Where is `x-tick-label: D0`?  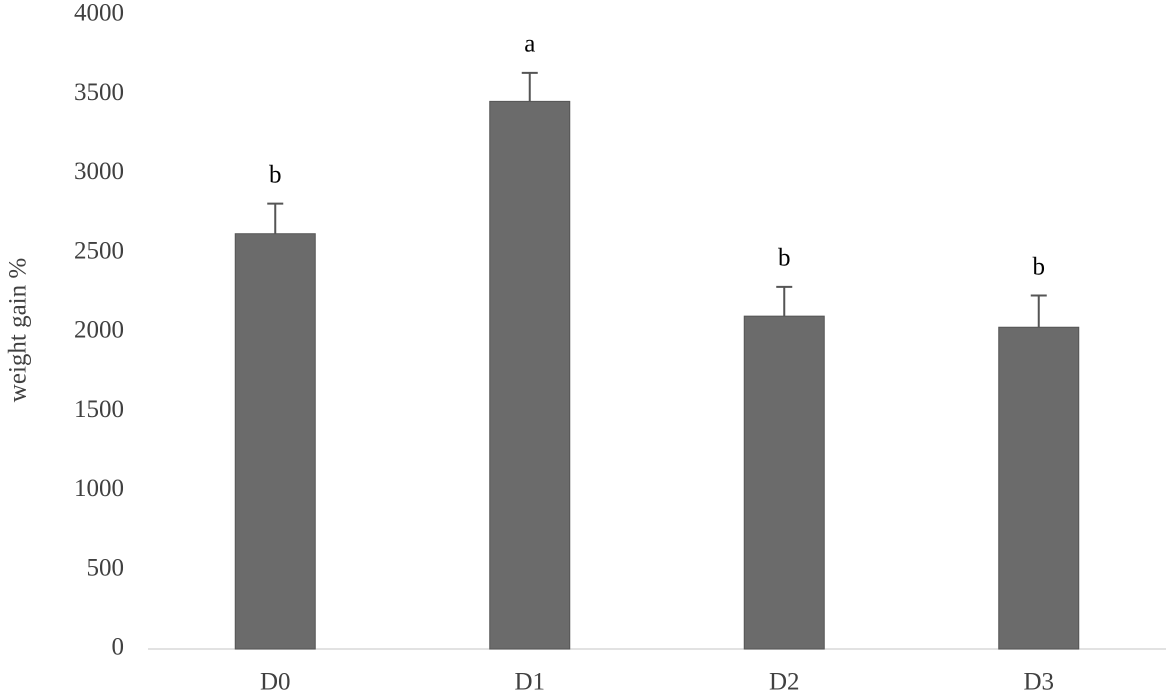 x-tick-label: D0 is located at coordinates (275, 682).